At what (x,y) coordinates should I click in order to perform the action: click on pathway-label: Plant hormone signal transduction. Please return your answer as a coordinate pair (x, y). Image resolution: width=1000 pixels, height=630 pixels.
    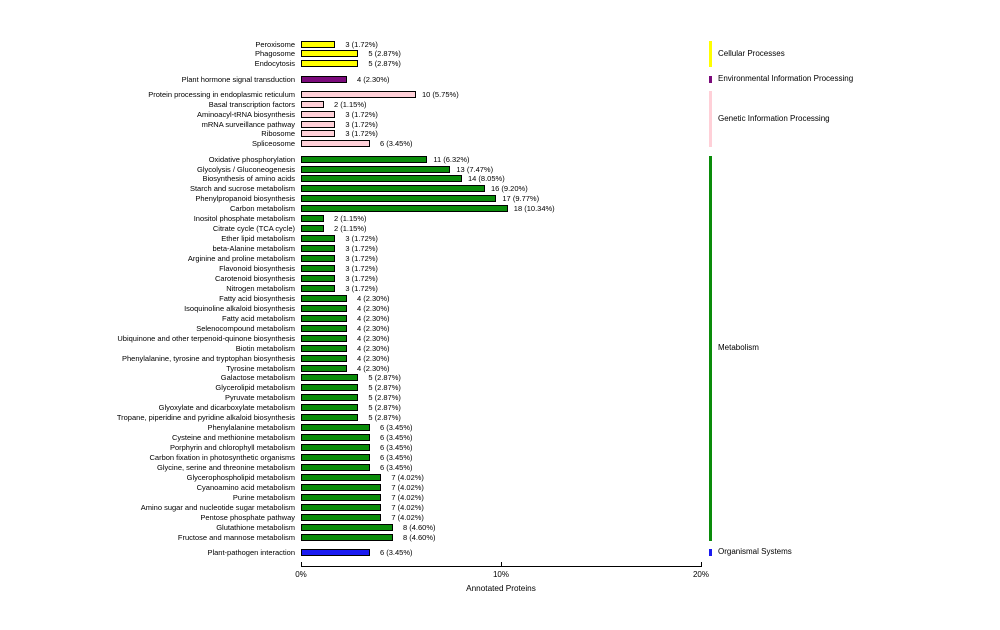
    Looking at the image, I should click on (238, 79).